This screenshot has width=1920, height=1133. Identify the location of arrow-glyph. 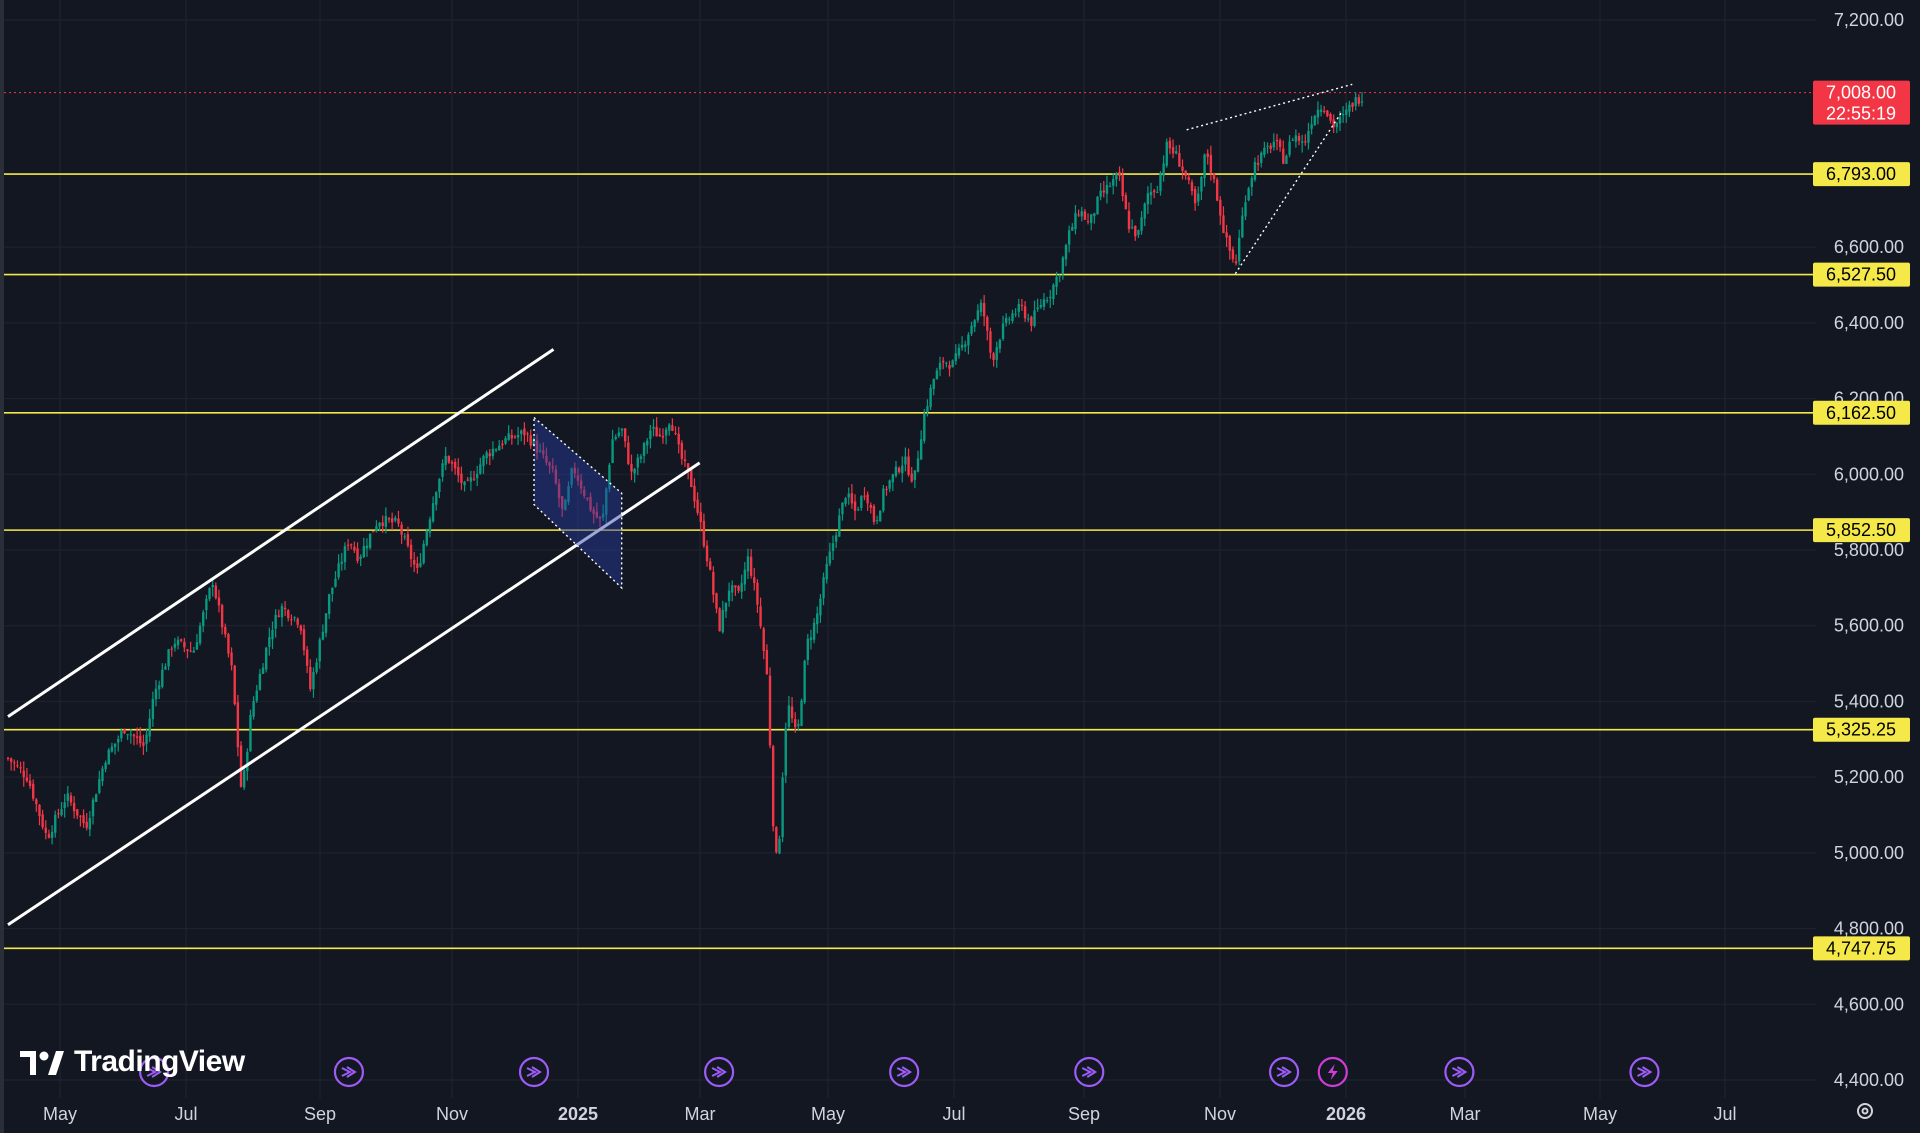
(1459, 1072).